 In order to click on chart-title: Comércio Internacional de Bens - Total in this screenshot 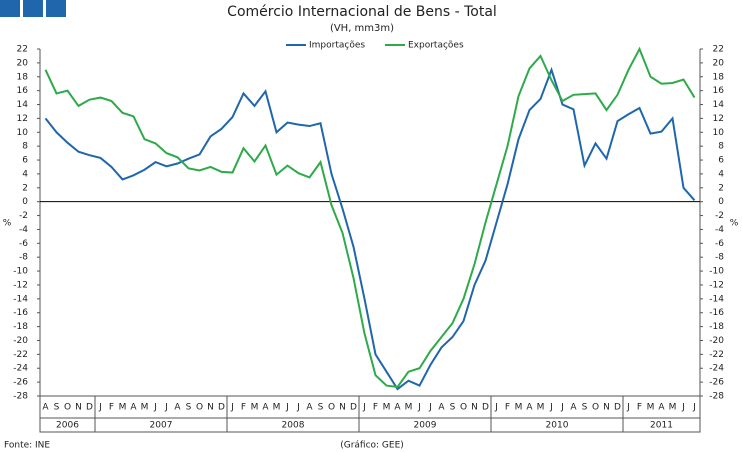, I will do `click(362, 12)`.